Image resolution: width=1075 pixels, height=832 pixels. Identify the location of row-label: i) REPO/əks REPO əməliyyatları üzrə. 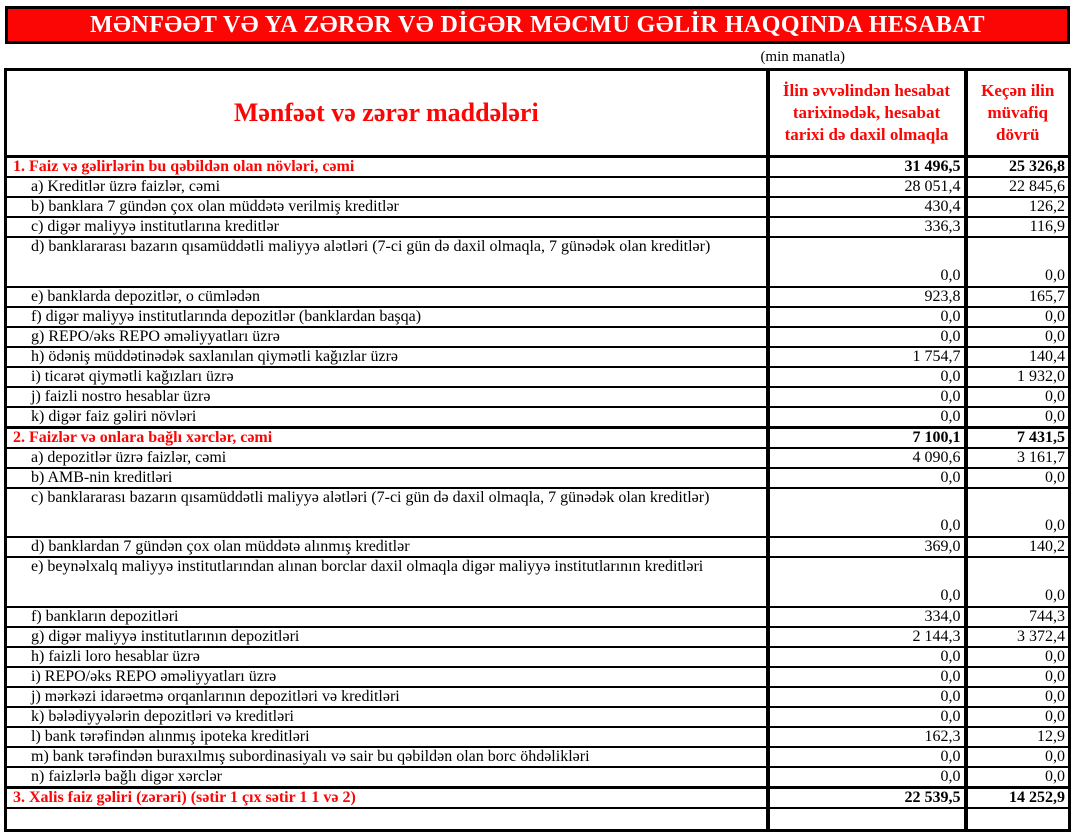
(386, 676).